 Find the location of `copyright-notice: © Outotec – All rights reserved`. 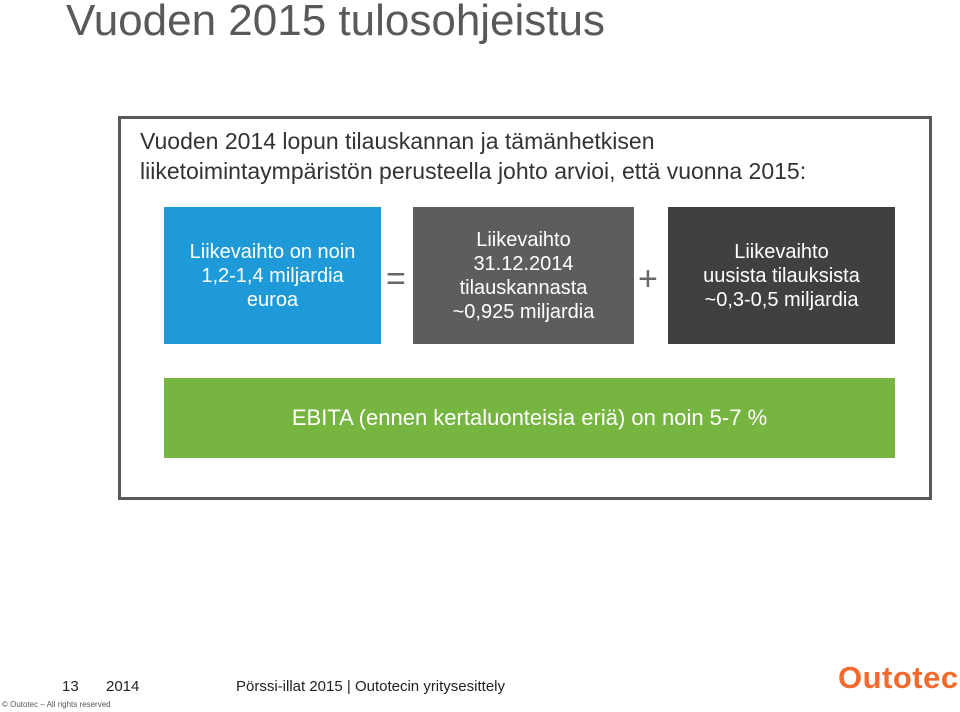

copyright-notice: © Outotec – All rights reserved is located at coordinates (56, 704).